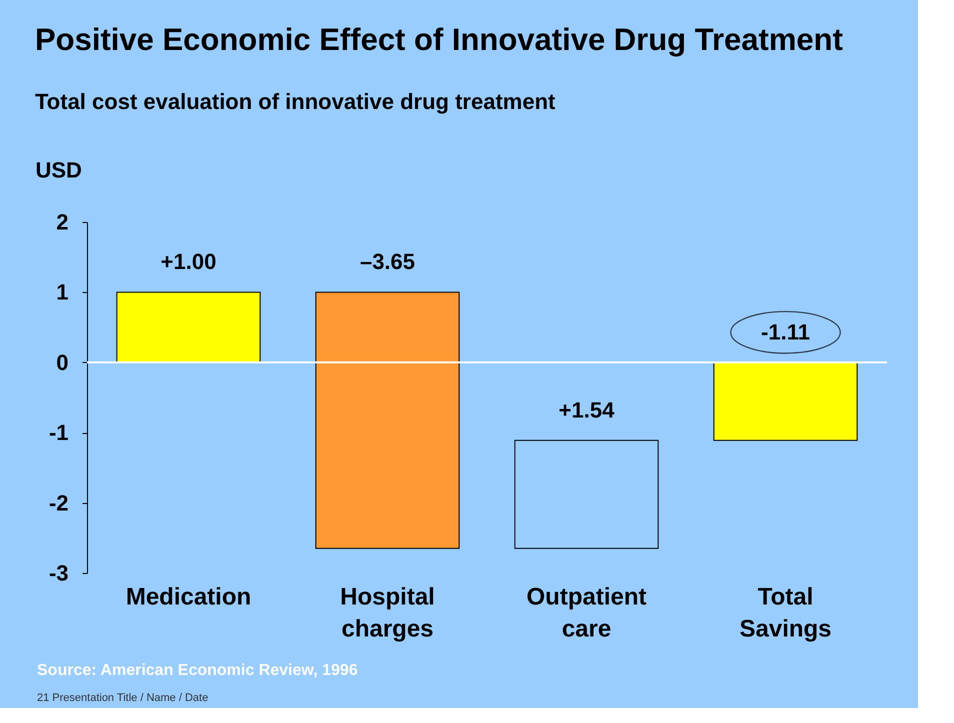 The width and height of the screenshot is (954, 723). I want to click on y-axis-title: USD, so click(59, 170).